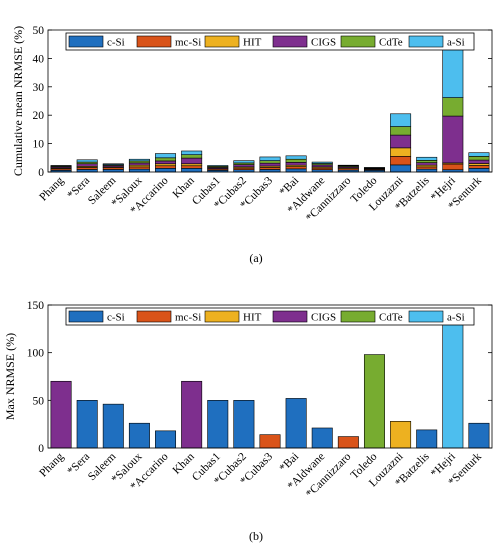 The height and width of the screenshot is (550, 502). Describe the element at coordinates (36, 377) in the screenshot. I see `panel-b-y-tick-labels: 0 50 100 150` at that location.